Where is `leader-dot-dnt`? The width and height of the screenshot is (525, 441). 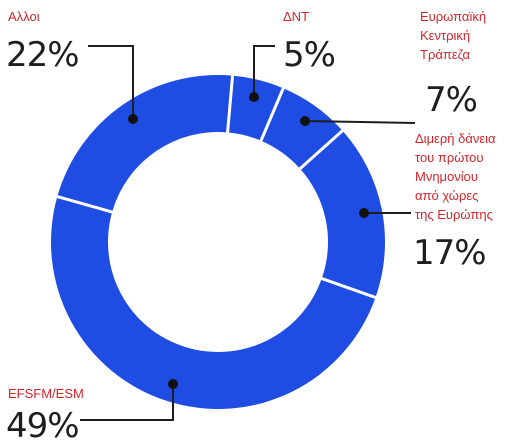
leader-dot-dnt is located at coordinates (254, 97).